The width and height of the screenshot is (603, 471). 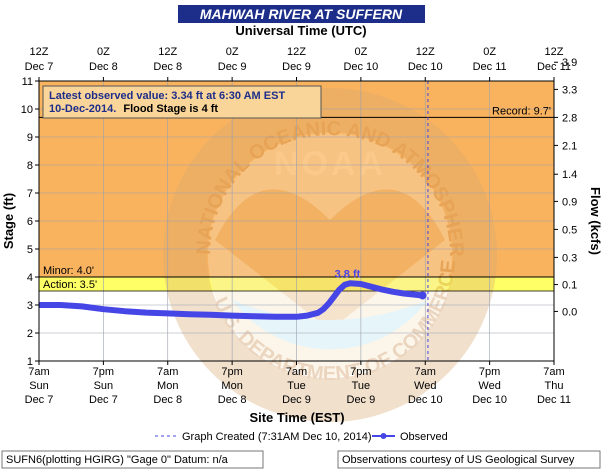 What do you see at coordinates (30, 194) in the screenshot?
I see `left-tick-label: 7` at bounding box center [30, 194].